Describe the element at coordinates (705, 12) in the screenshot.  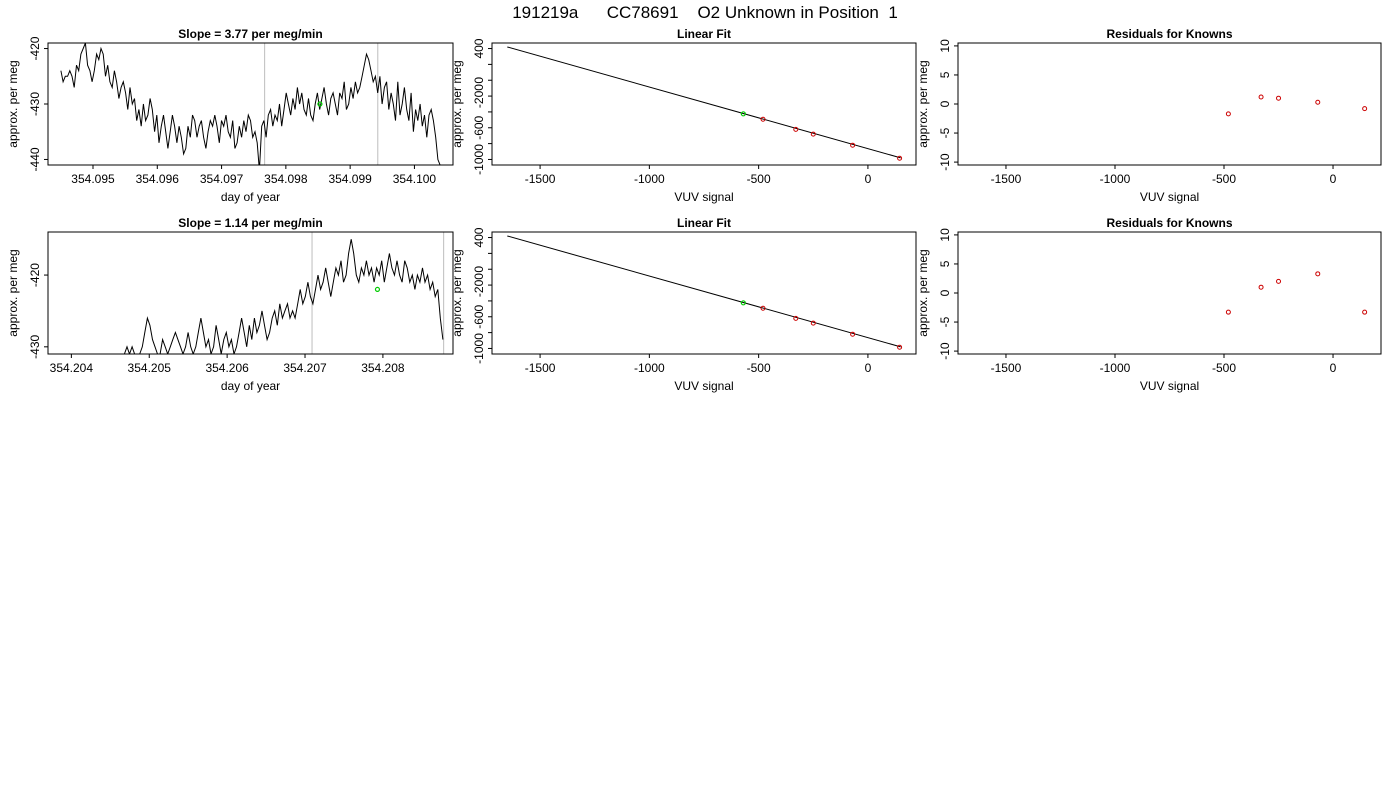
I see `main-title: 191219a CC78691 O2 Unknown in Position 1` at that location.